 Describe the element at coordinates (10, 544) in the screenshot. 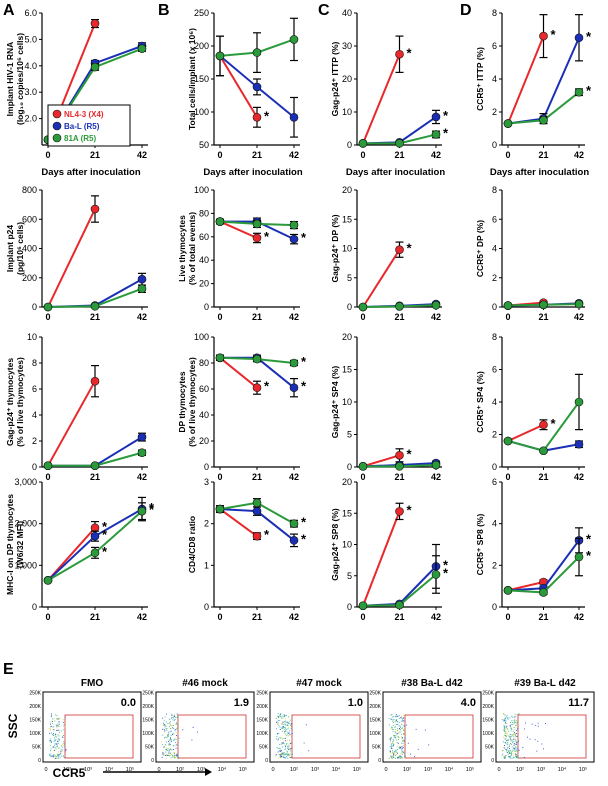

I see `y-axis-label: MHC-I on DP thymocytes` at that location.